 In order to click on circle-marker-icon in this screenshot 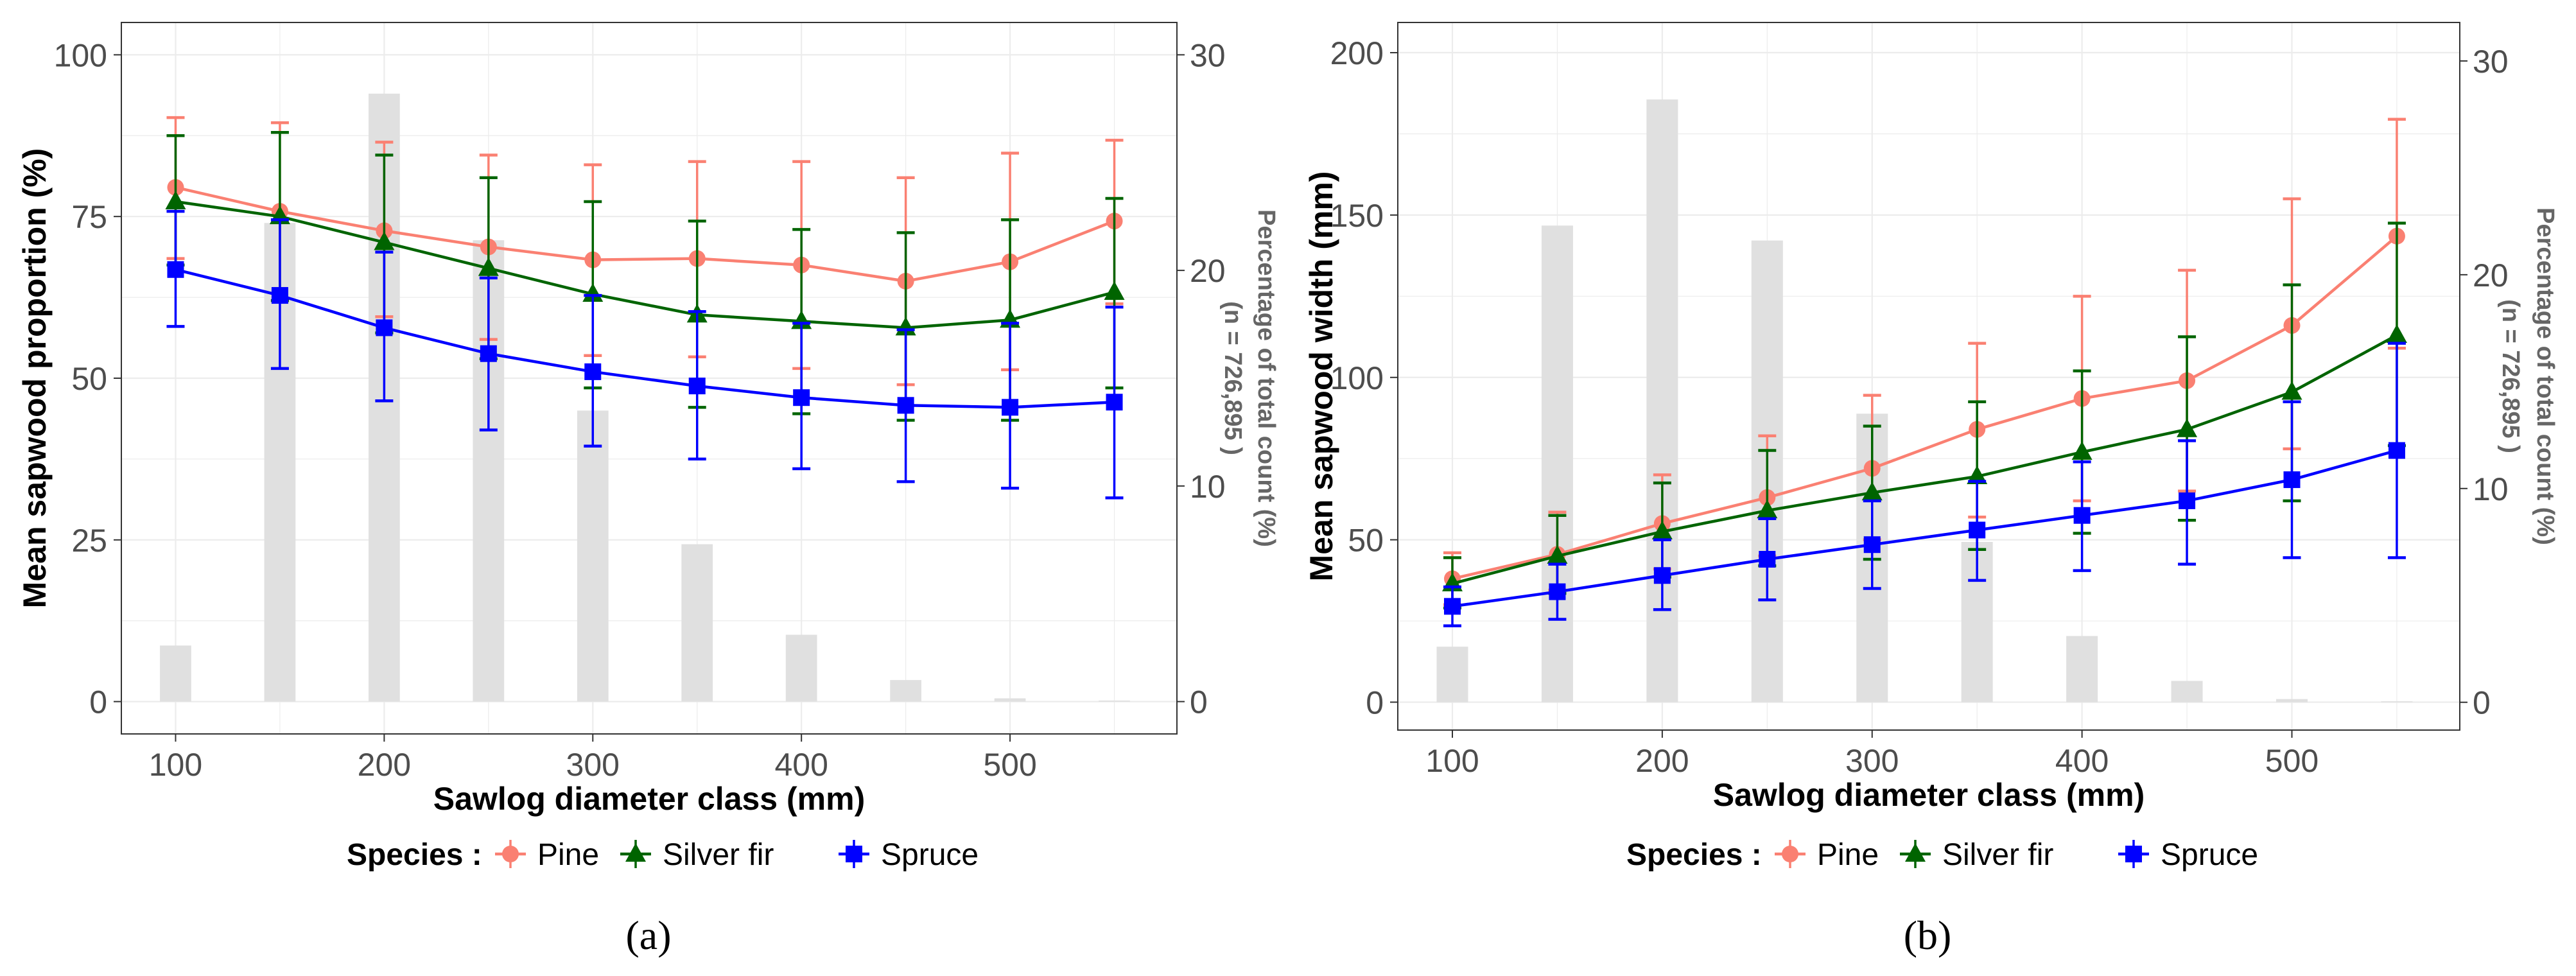, I will do `click(510, 854)`.